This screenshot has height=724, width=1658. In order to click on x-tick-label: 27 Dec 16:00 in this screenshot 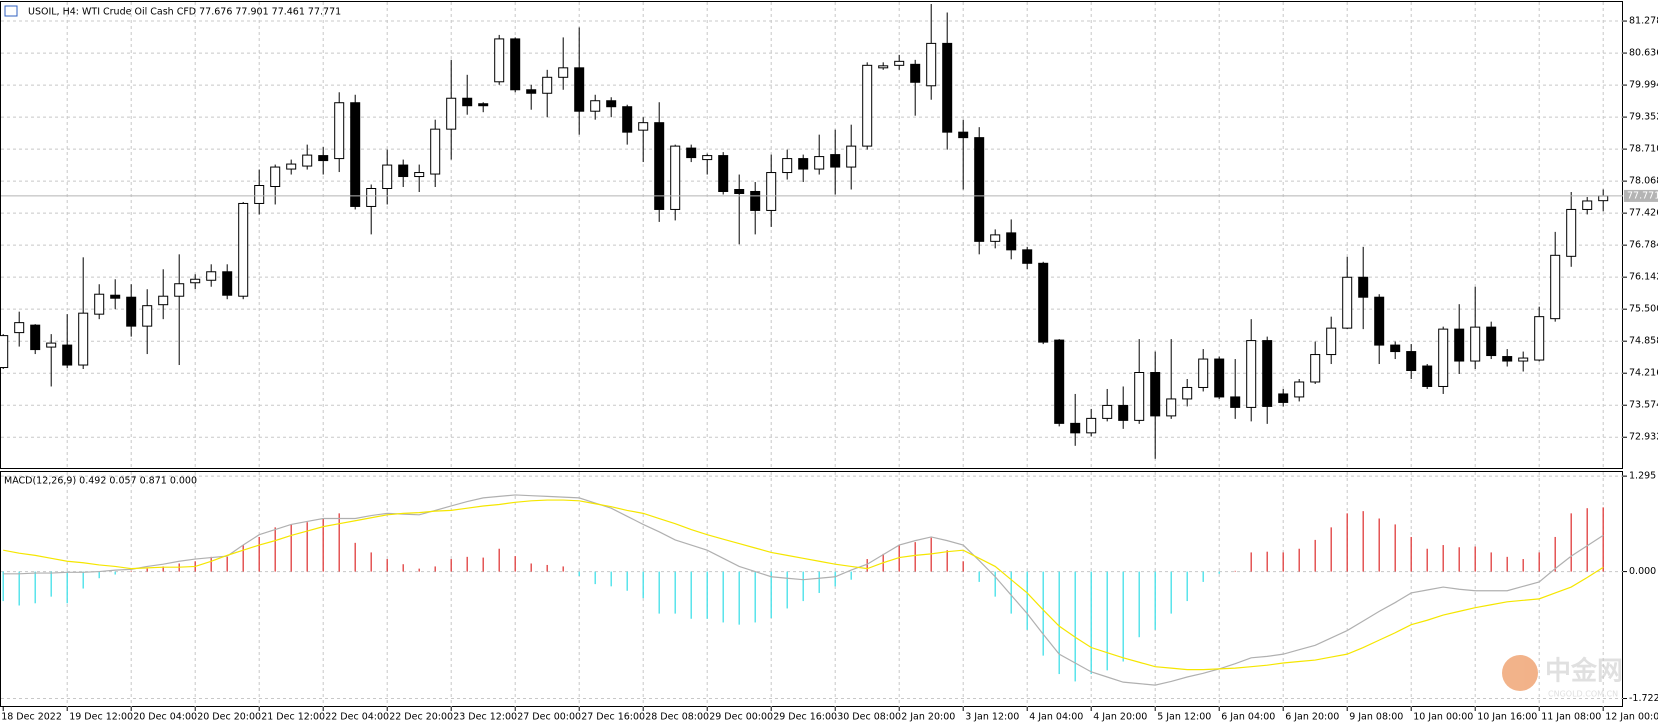, I will do `click(613, 717)`.